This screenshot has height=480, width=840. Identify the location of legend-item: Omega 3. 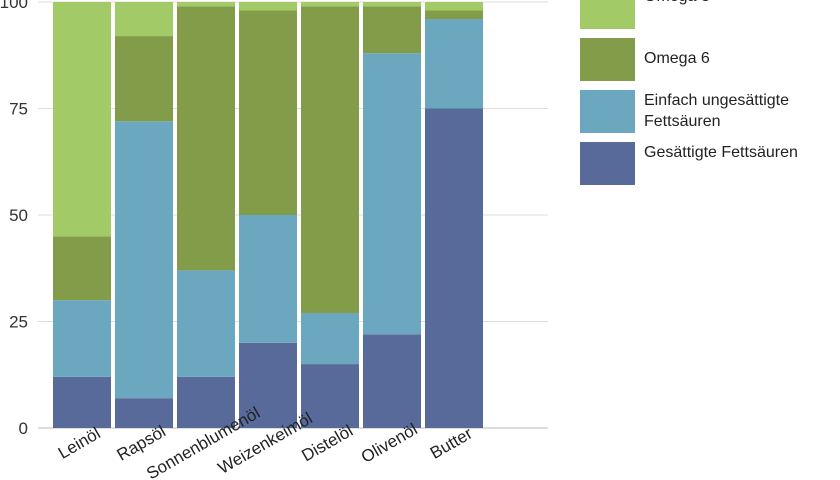
(710, 17).